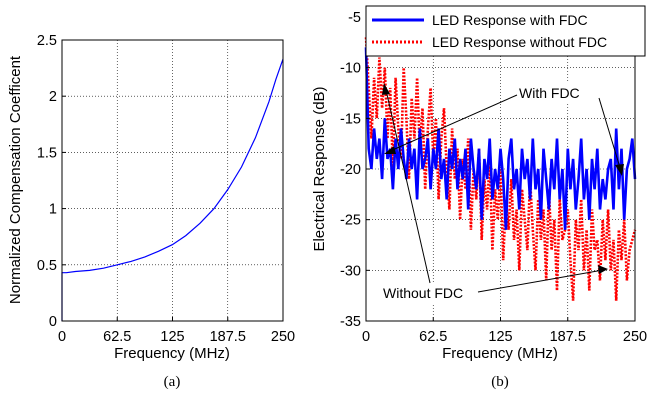  What do you see at coordinates (62, 337) in the screenshot?
I see `panel-a-x-tick-label: 0` at bounding box center [62, 337].